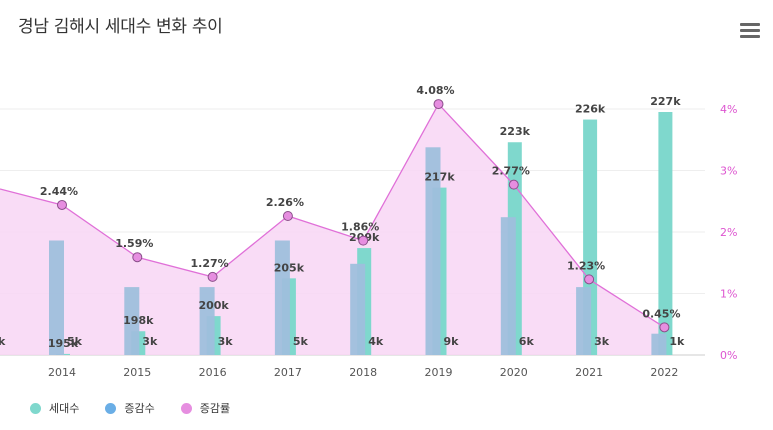 This screenshot has height=430, width=773. Describe the element at coordinates (665, 233) in the screenshot. I see `household-bar` at that location.